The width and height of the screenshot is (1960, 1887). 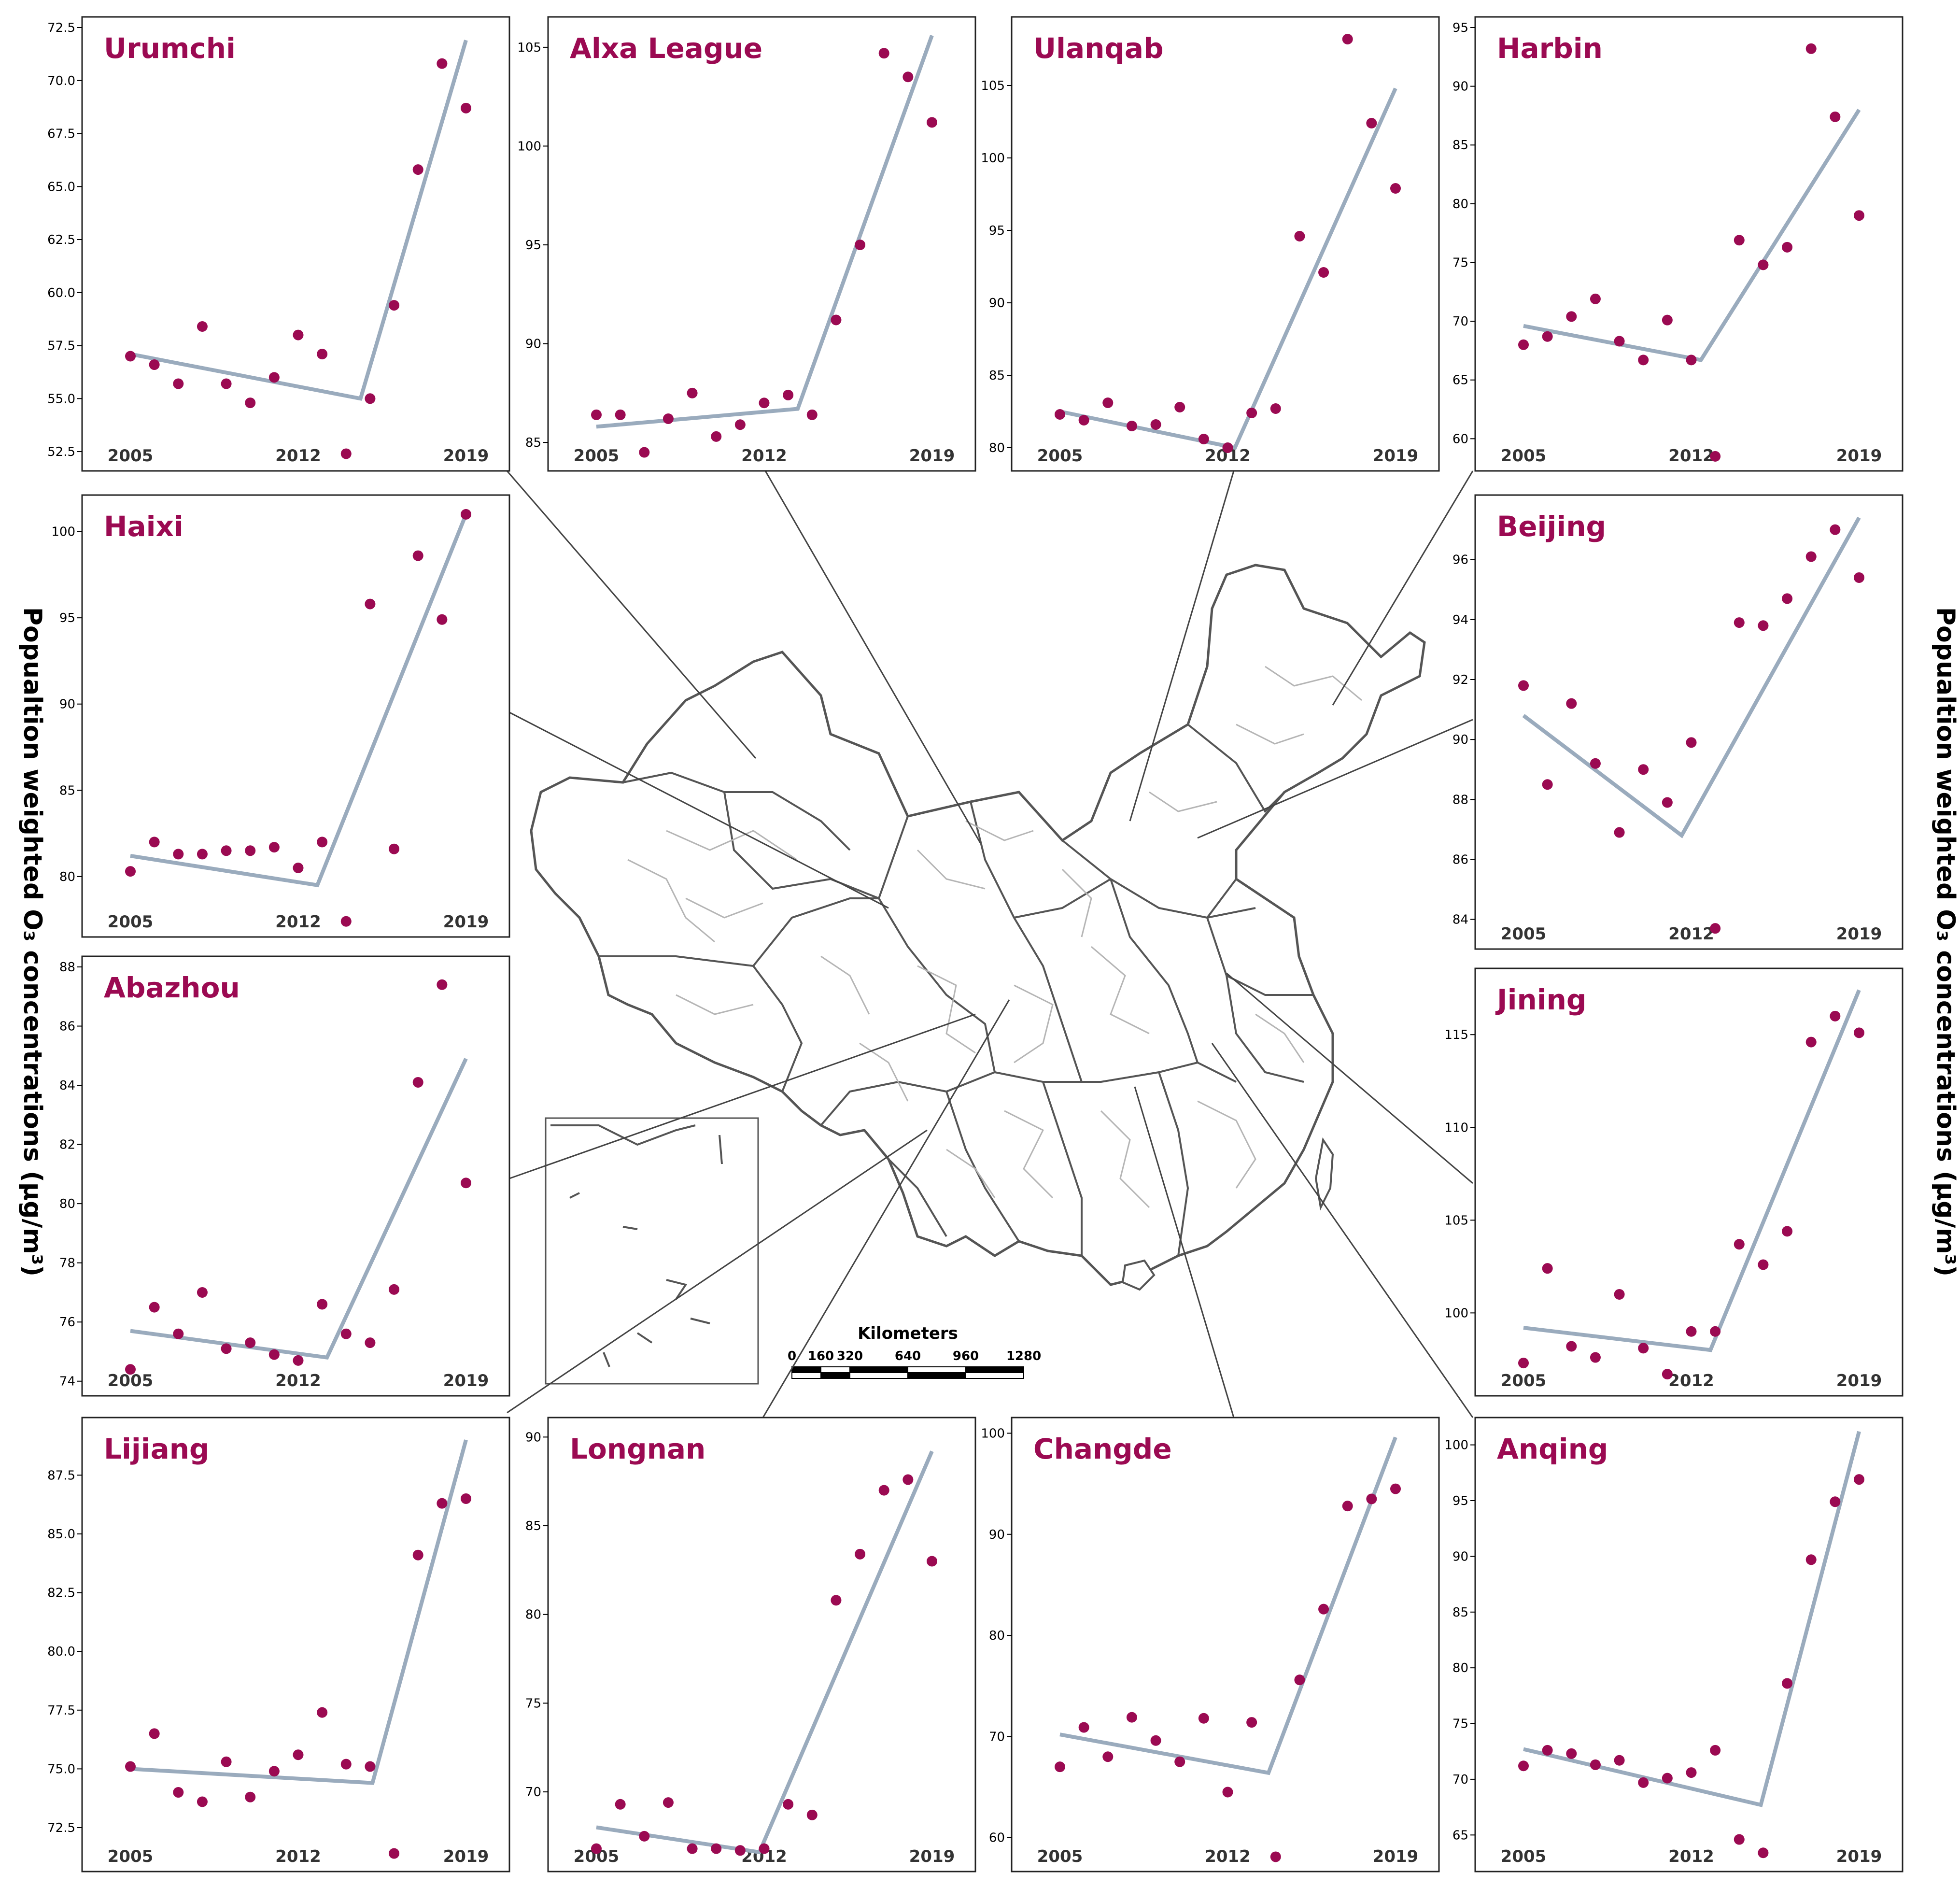 What do you see at coordinates (172, 987) in the screenshot?
I see `panel-title: Abazhou` at bounding box center [172, 987].